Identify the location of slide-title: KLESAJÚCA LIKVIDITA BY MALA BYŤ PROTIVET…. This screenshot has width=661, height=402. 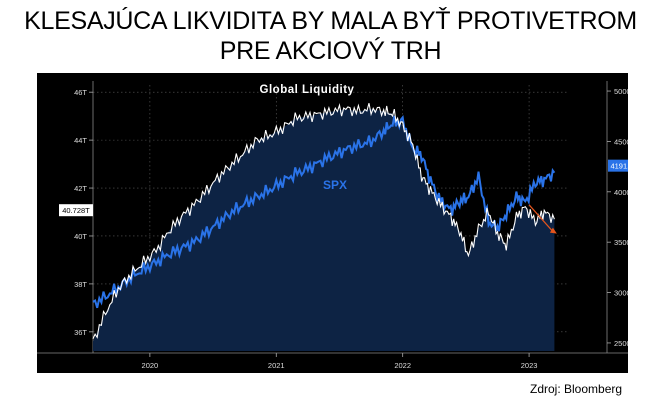
(330, 36).